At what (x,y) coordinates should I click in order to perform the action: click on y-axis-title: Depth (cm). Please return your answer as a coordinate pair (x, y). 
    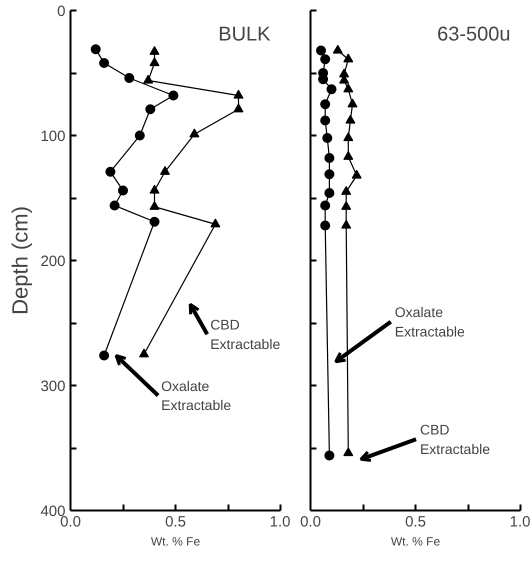
    Looking at the image, I should click on (19, 260).